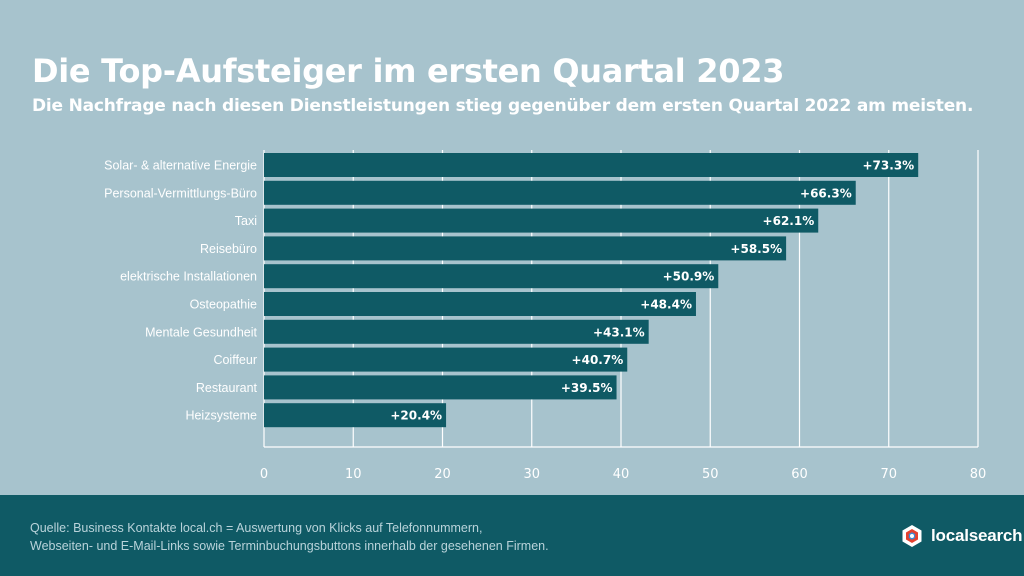 This screenshot has width=1024, height=576. Describe the element at coordinates (888, 474) in the screenshot. I see `x-tick-label: 70` at that location.